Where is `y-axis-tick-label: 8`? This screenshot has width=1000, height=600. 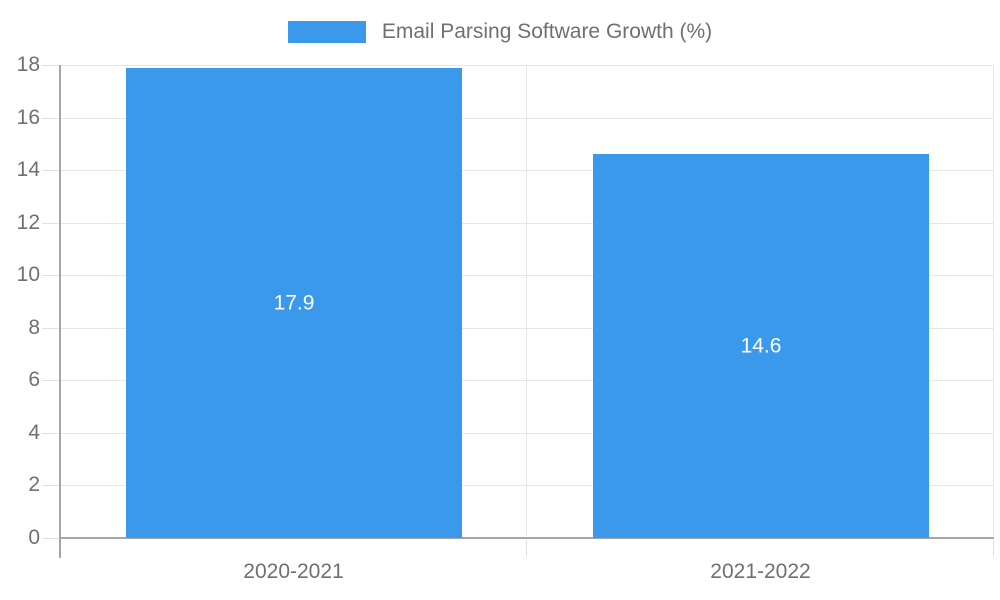
y-axis-tick-label: 8 is located at coordinates (34, 328).